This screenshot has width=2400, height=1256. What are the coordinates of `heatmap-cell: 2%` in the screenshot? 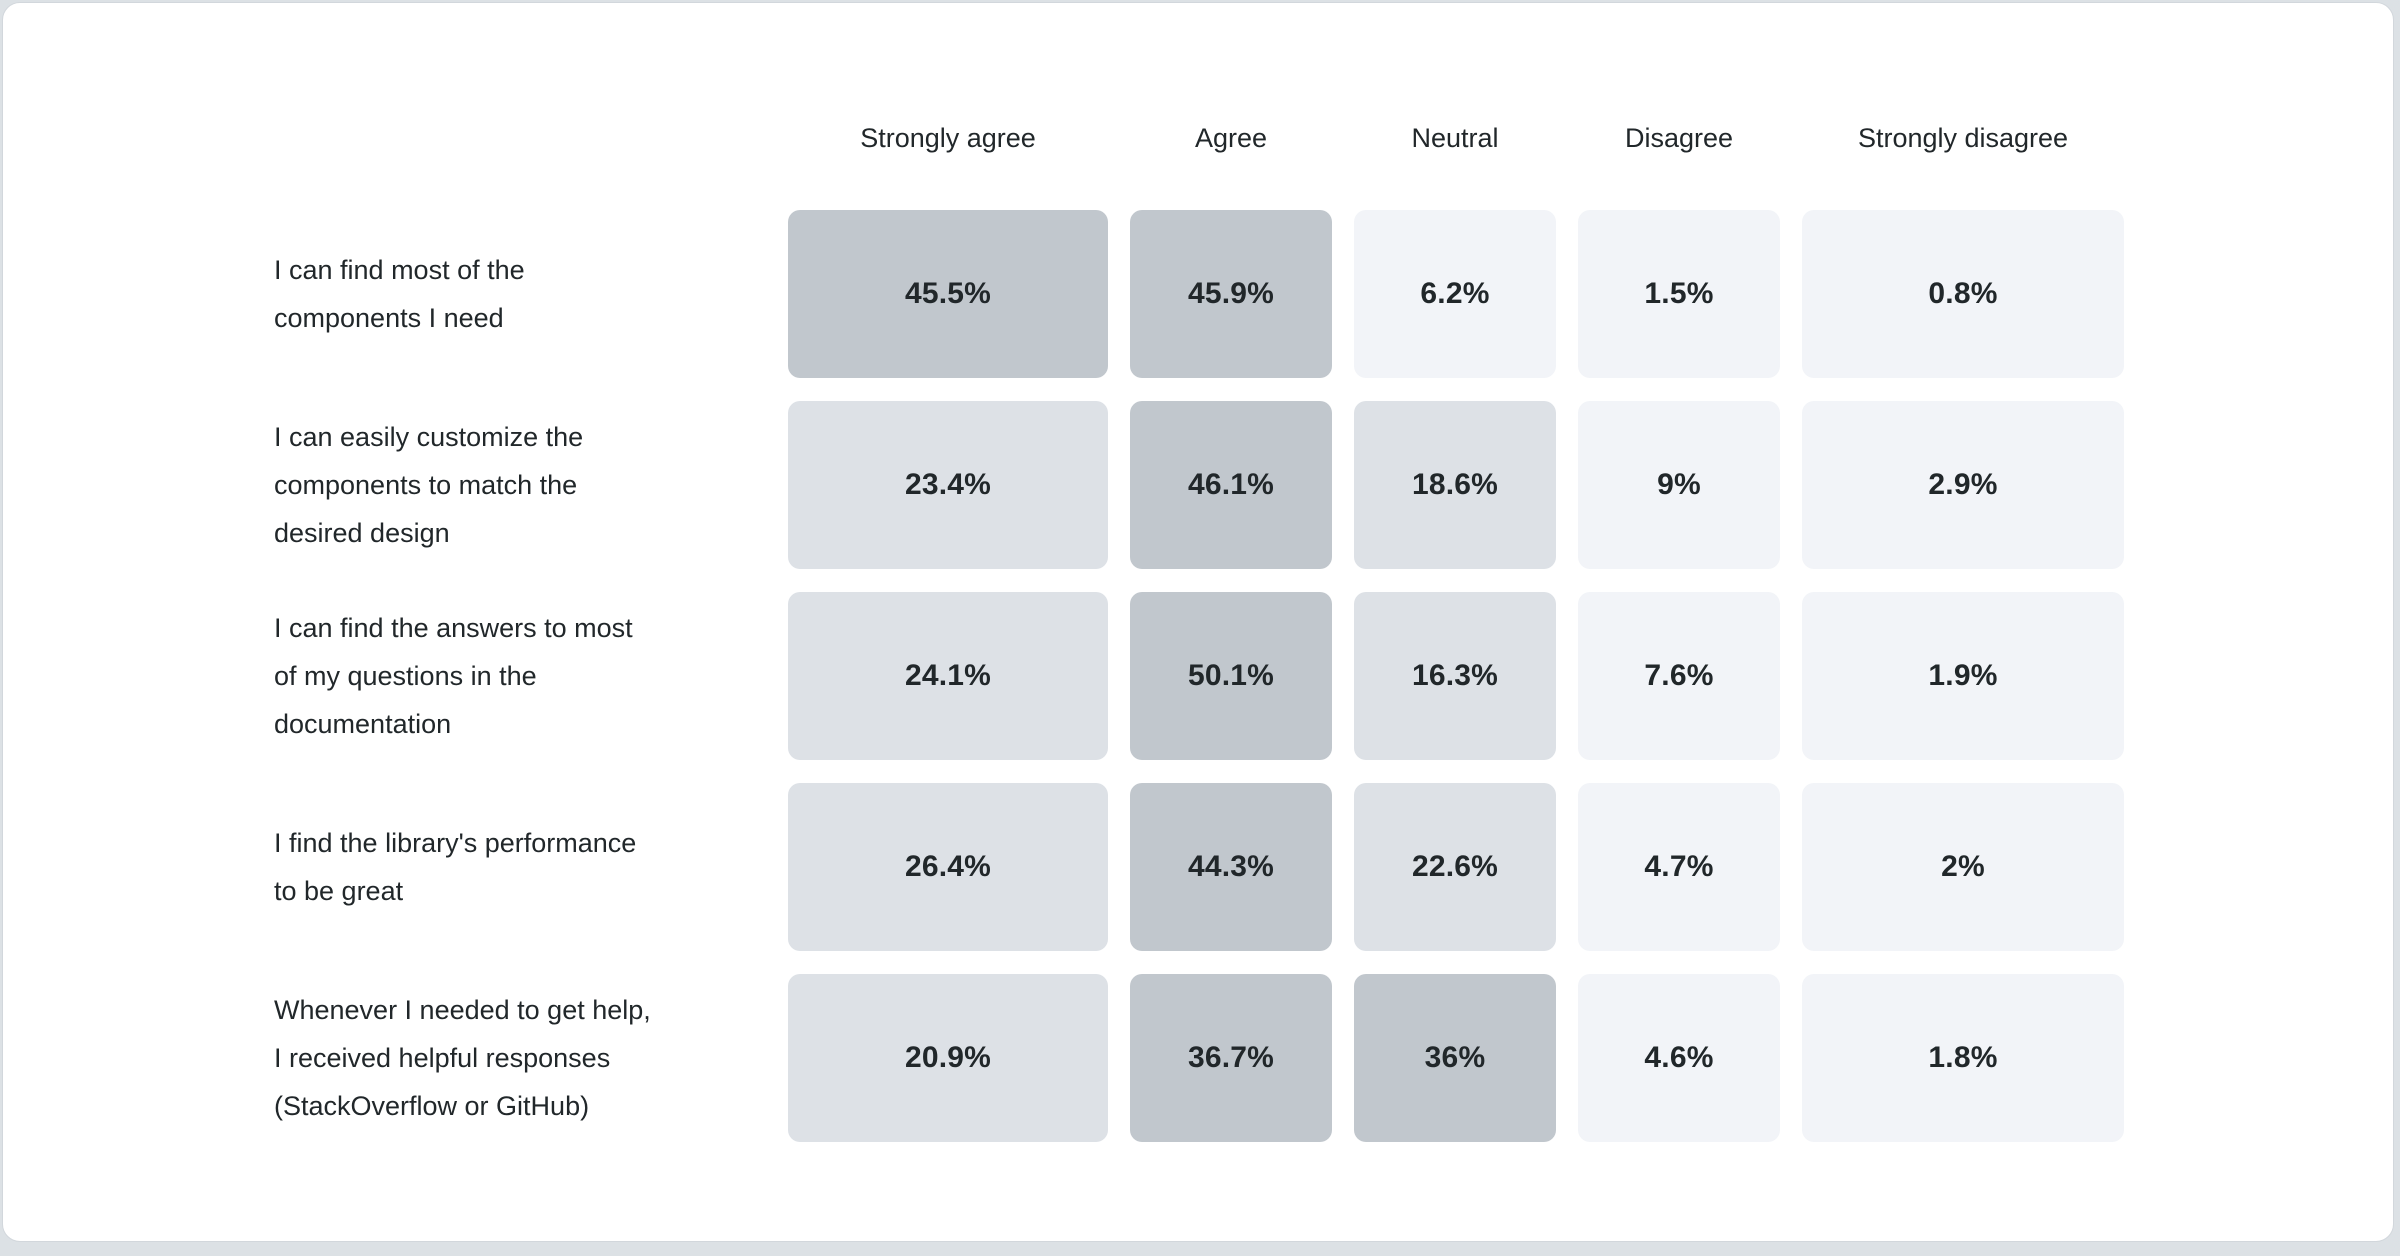 It's located at (1963, 867).